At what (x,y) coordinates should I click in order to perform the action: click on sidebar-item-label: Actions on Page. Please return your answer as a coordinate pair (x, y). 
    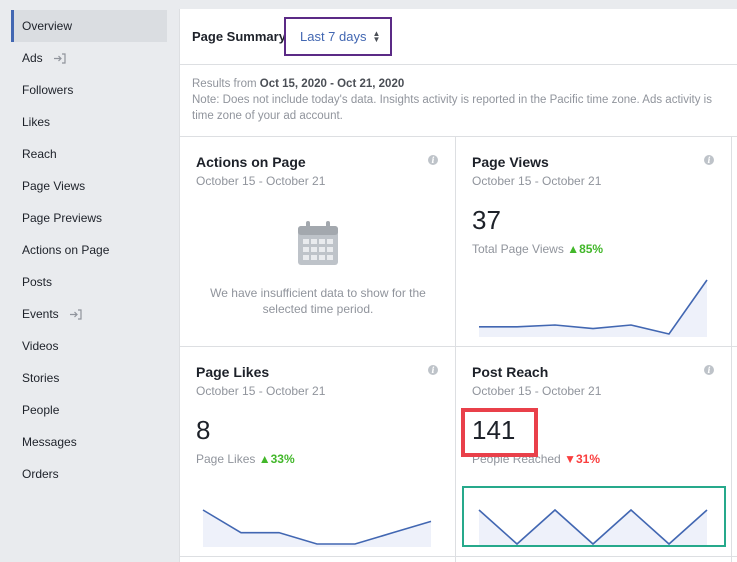
    Looking at the image, I should click on (66, 250).